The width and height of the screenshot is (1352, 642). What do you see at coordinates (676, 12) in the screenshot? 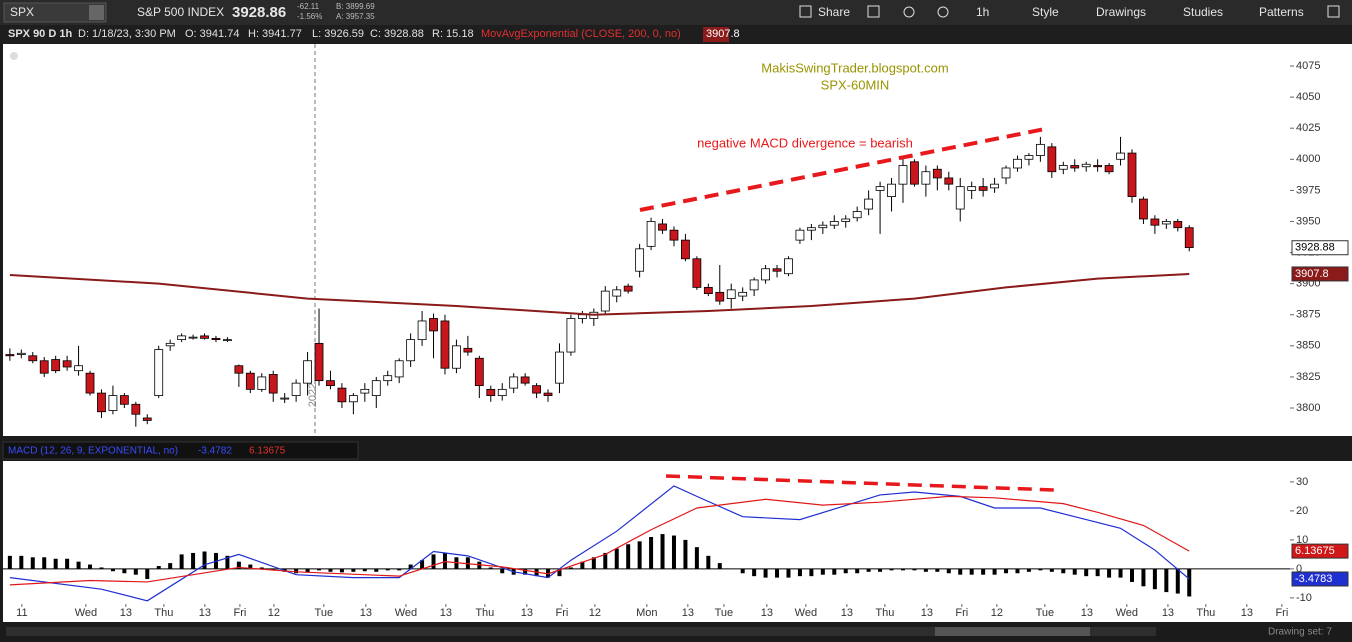
I see `toolbar` at bounding box center [676, 12].